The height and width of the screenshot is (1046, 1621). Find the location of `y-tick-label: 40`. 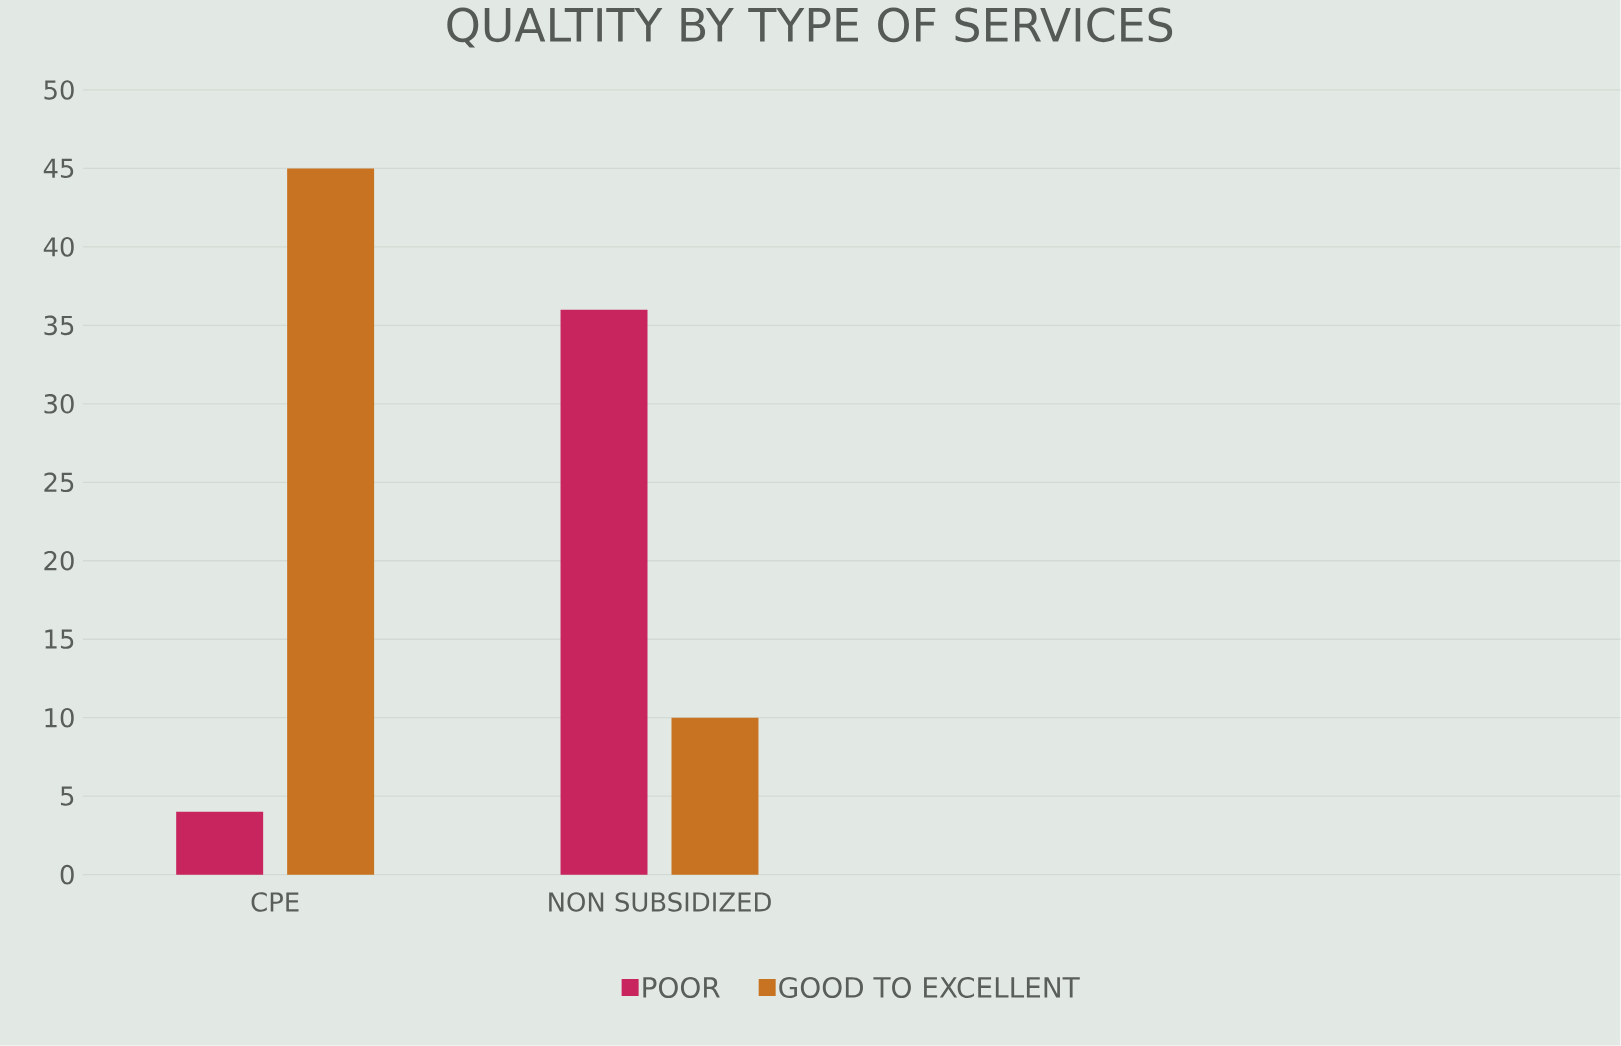

y-tick-label: 40 is located at coordinates (58, 247).